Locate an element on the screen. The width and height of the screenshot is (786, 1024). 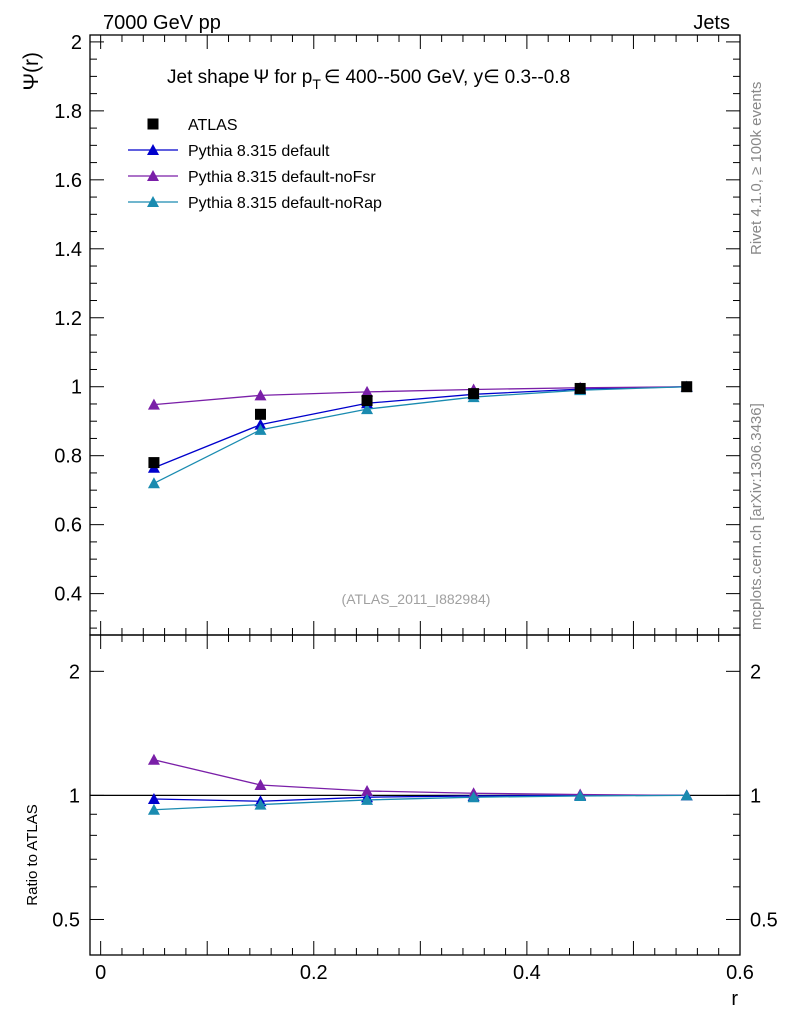
collision-label: 7000 GeV pp is located at coordinates (162, 23).